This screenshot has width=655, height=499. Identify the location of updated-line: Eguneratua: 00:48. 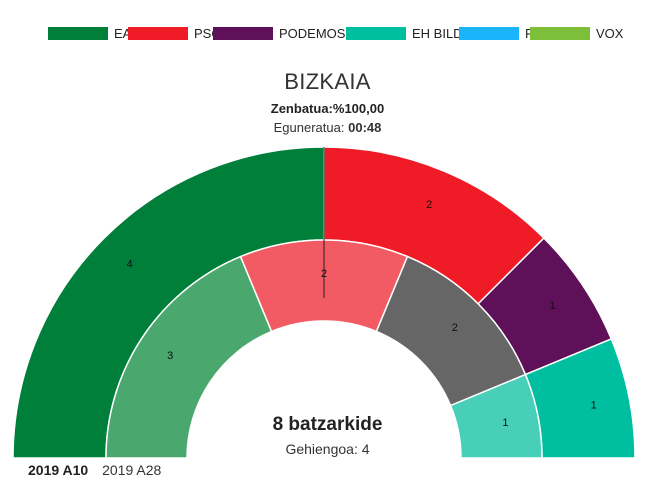
(327, 127).